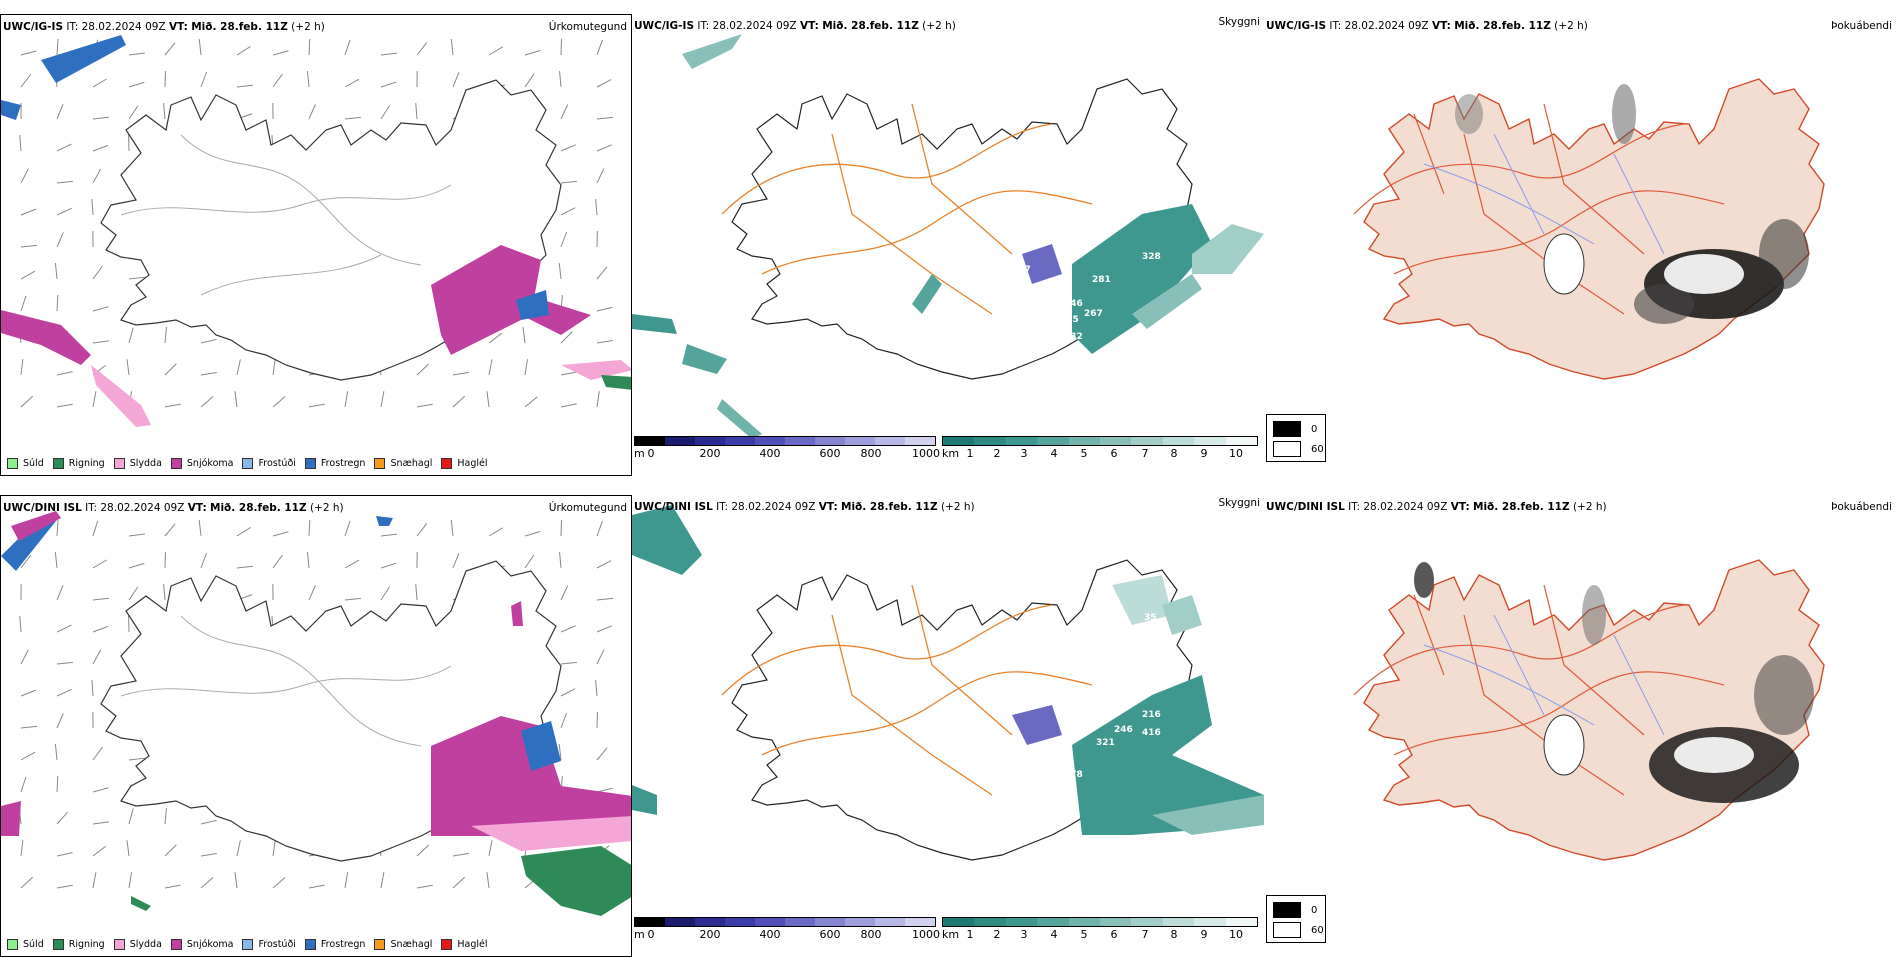 This screenshot has width=1900, height=957. I want to click on legend-item: Slydda, so click(138, 944).